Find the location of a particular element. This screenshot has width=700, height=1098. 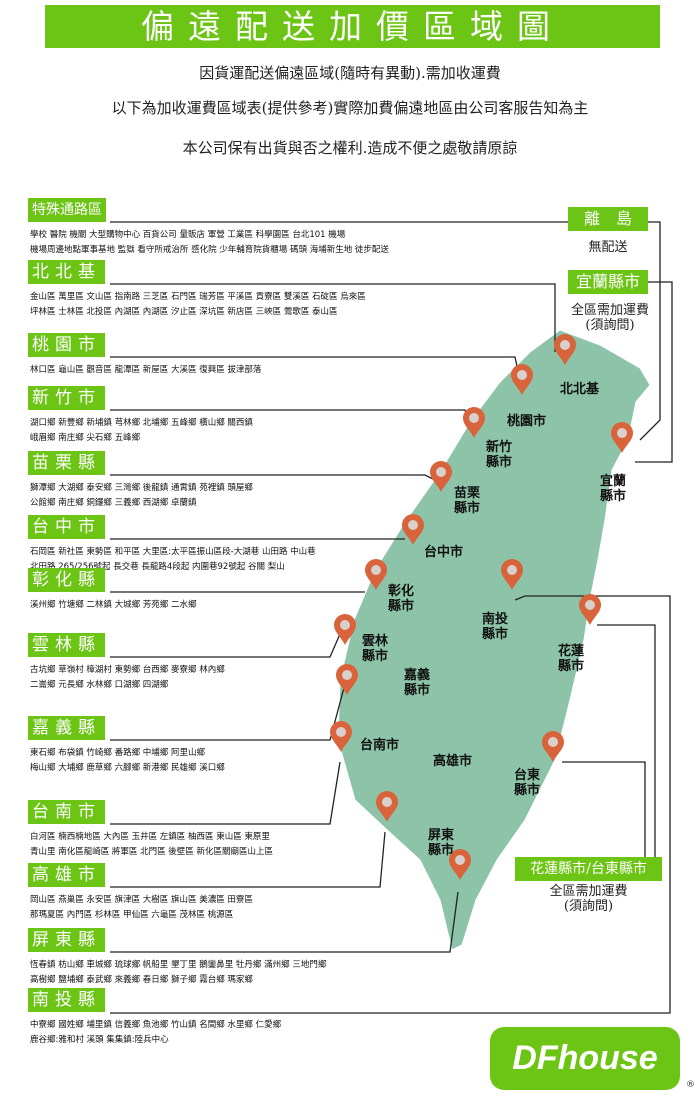

hualien-taitung-note: 全區需加運費 is located at coordinates (588, 891).